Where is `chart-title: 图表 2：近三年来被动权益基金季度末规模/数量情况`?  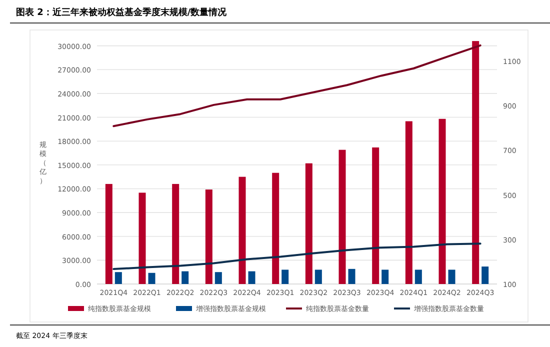
chart-title: 图表 2：近三年来被动权益基金季度末规模/数量情况 is located at coordinates (122, 12).